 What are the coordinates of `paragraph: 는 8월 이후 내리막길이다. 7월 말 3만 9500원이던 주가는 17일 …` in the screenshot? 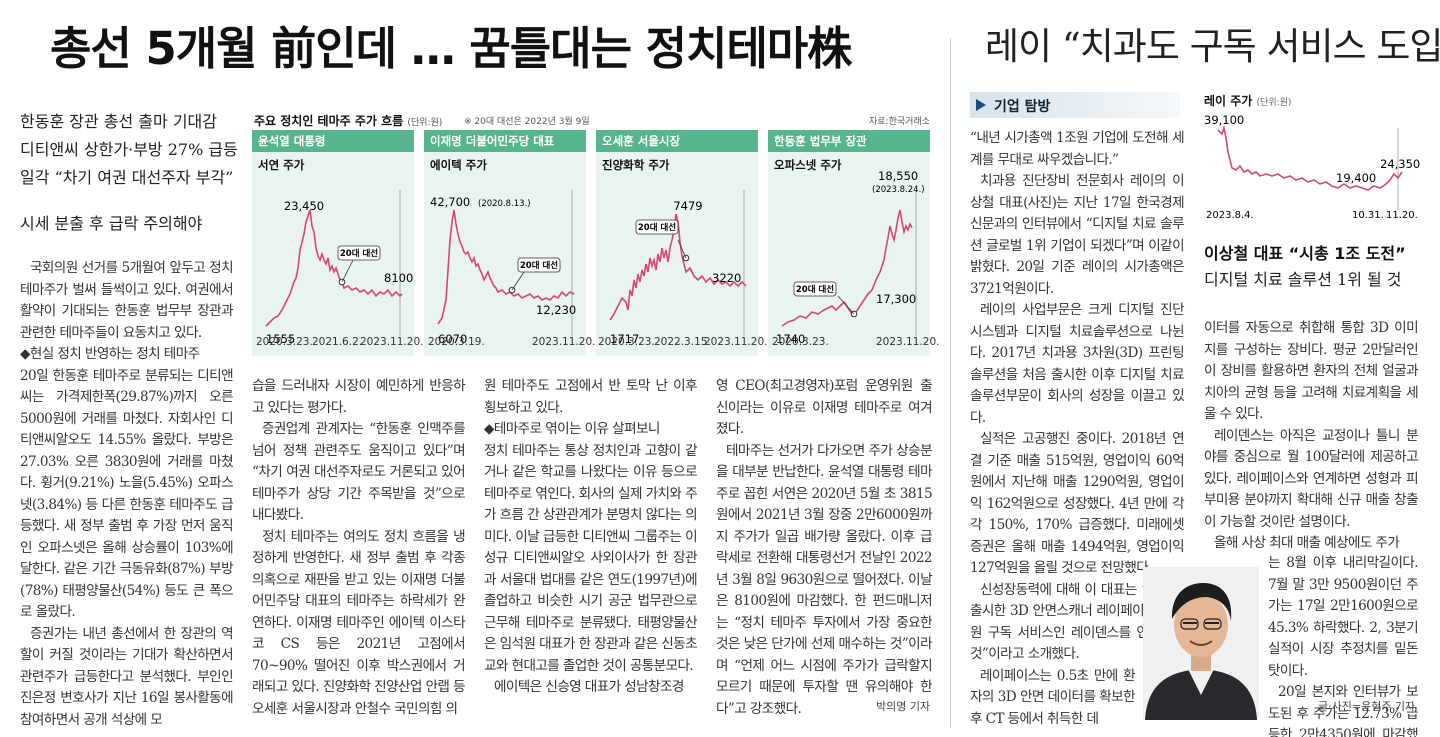 It's located at (1343, 617).